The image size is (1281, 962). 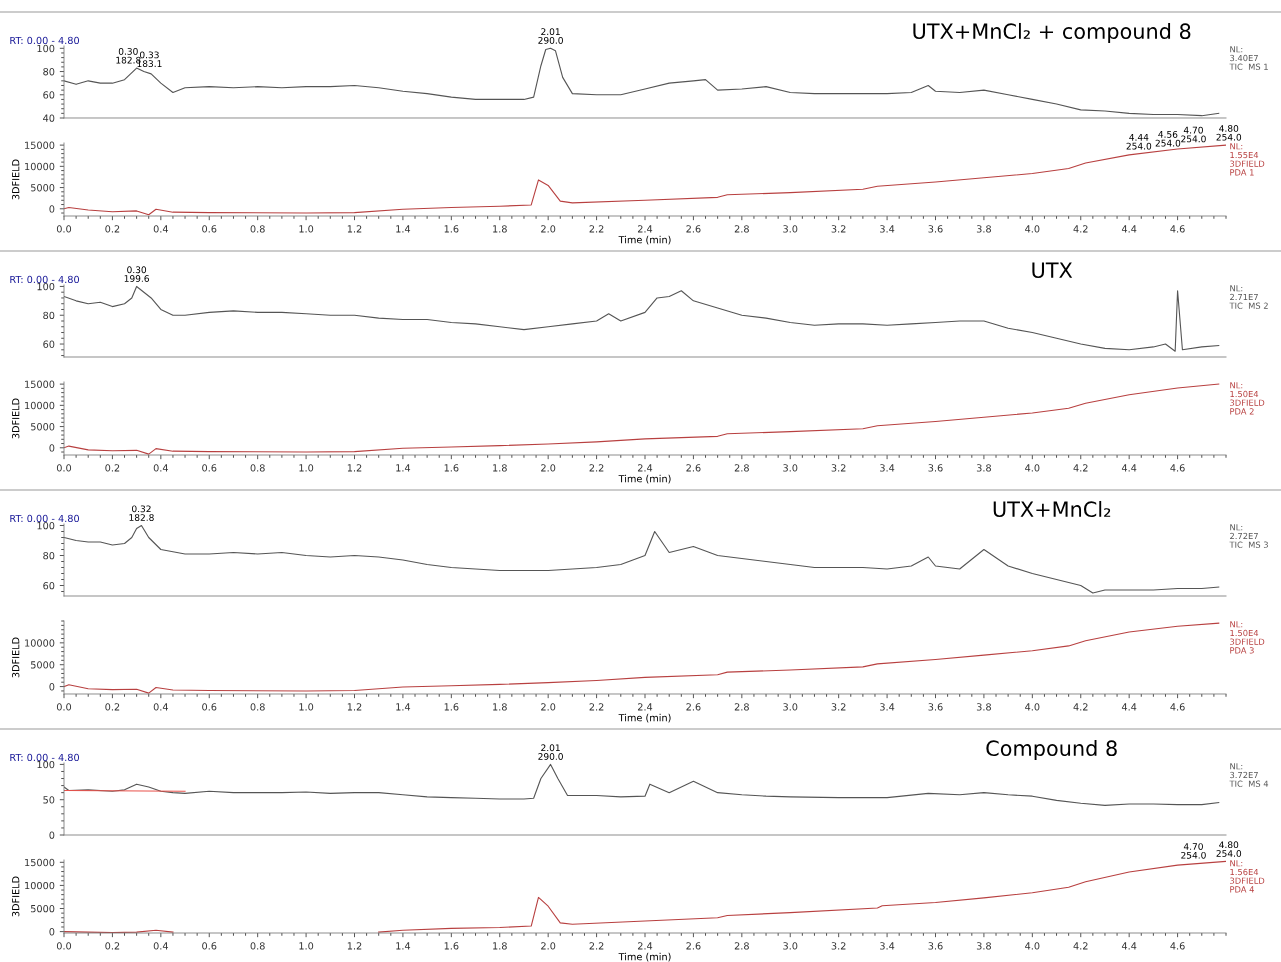 I want to click on chart-title: UTX+MnCl₂, so click(x=1052, y=509).